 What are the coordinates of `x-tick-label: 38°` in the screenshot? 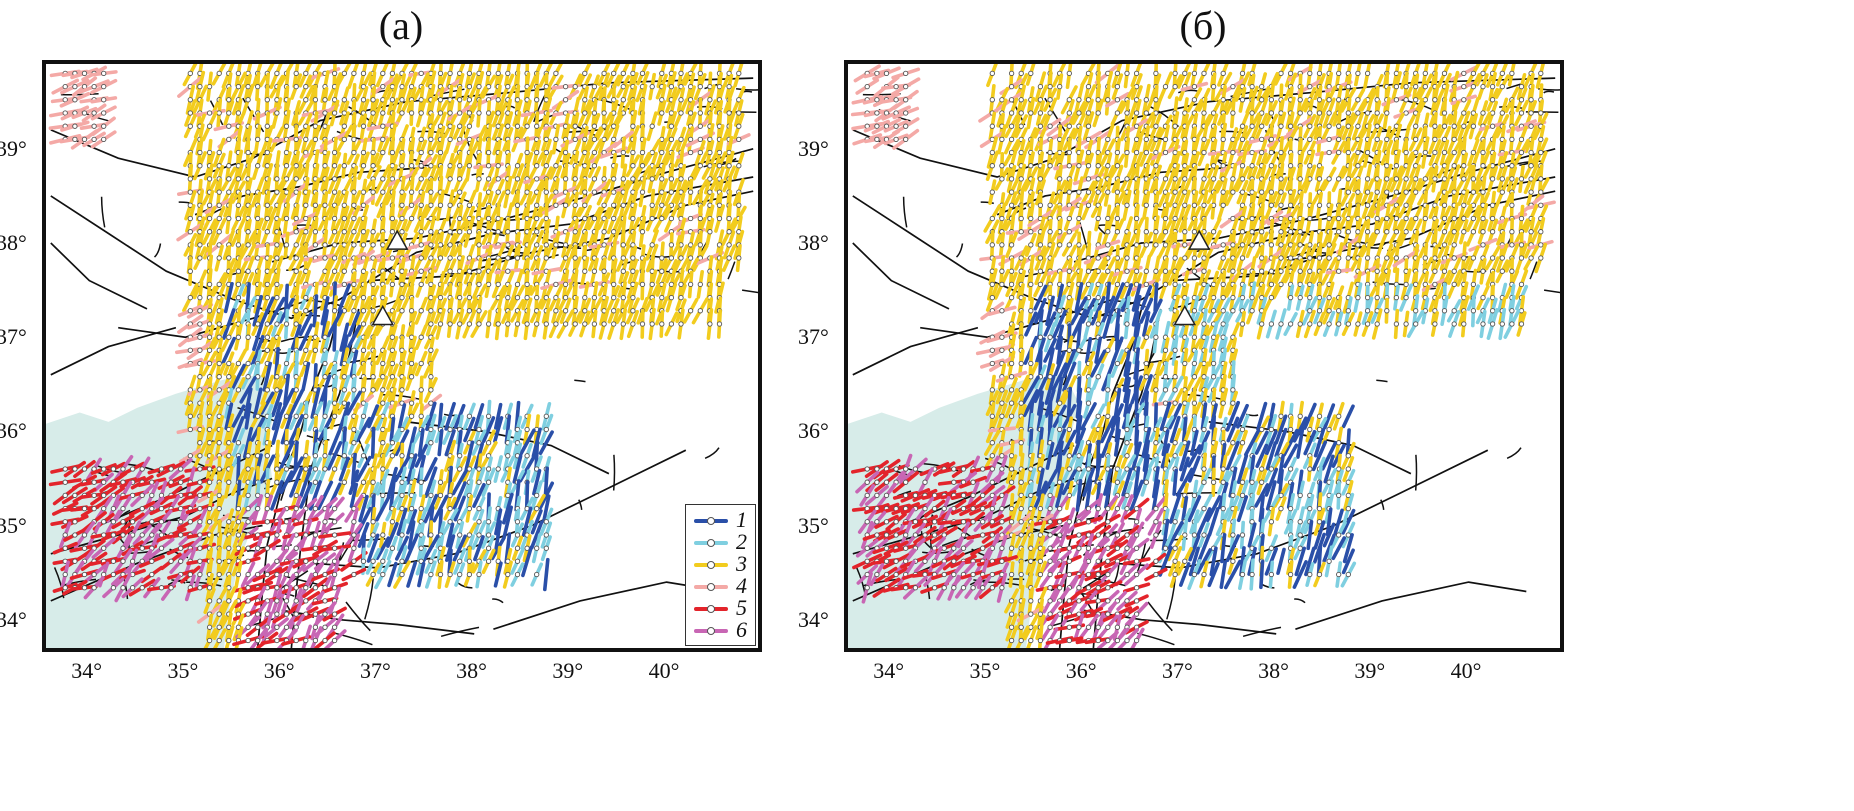 It's located at (471, 670).